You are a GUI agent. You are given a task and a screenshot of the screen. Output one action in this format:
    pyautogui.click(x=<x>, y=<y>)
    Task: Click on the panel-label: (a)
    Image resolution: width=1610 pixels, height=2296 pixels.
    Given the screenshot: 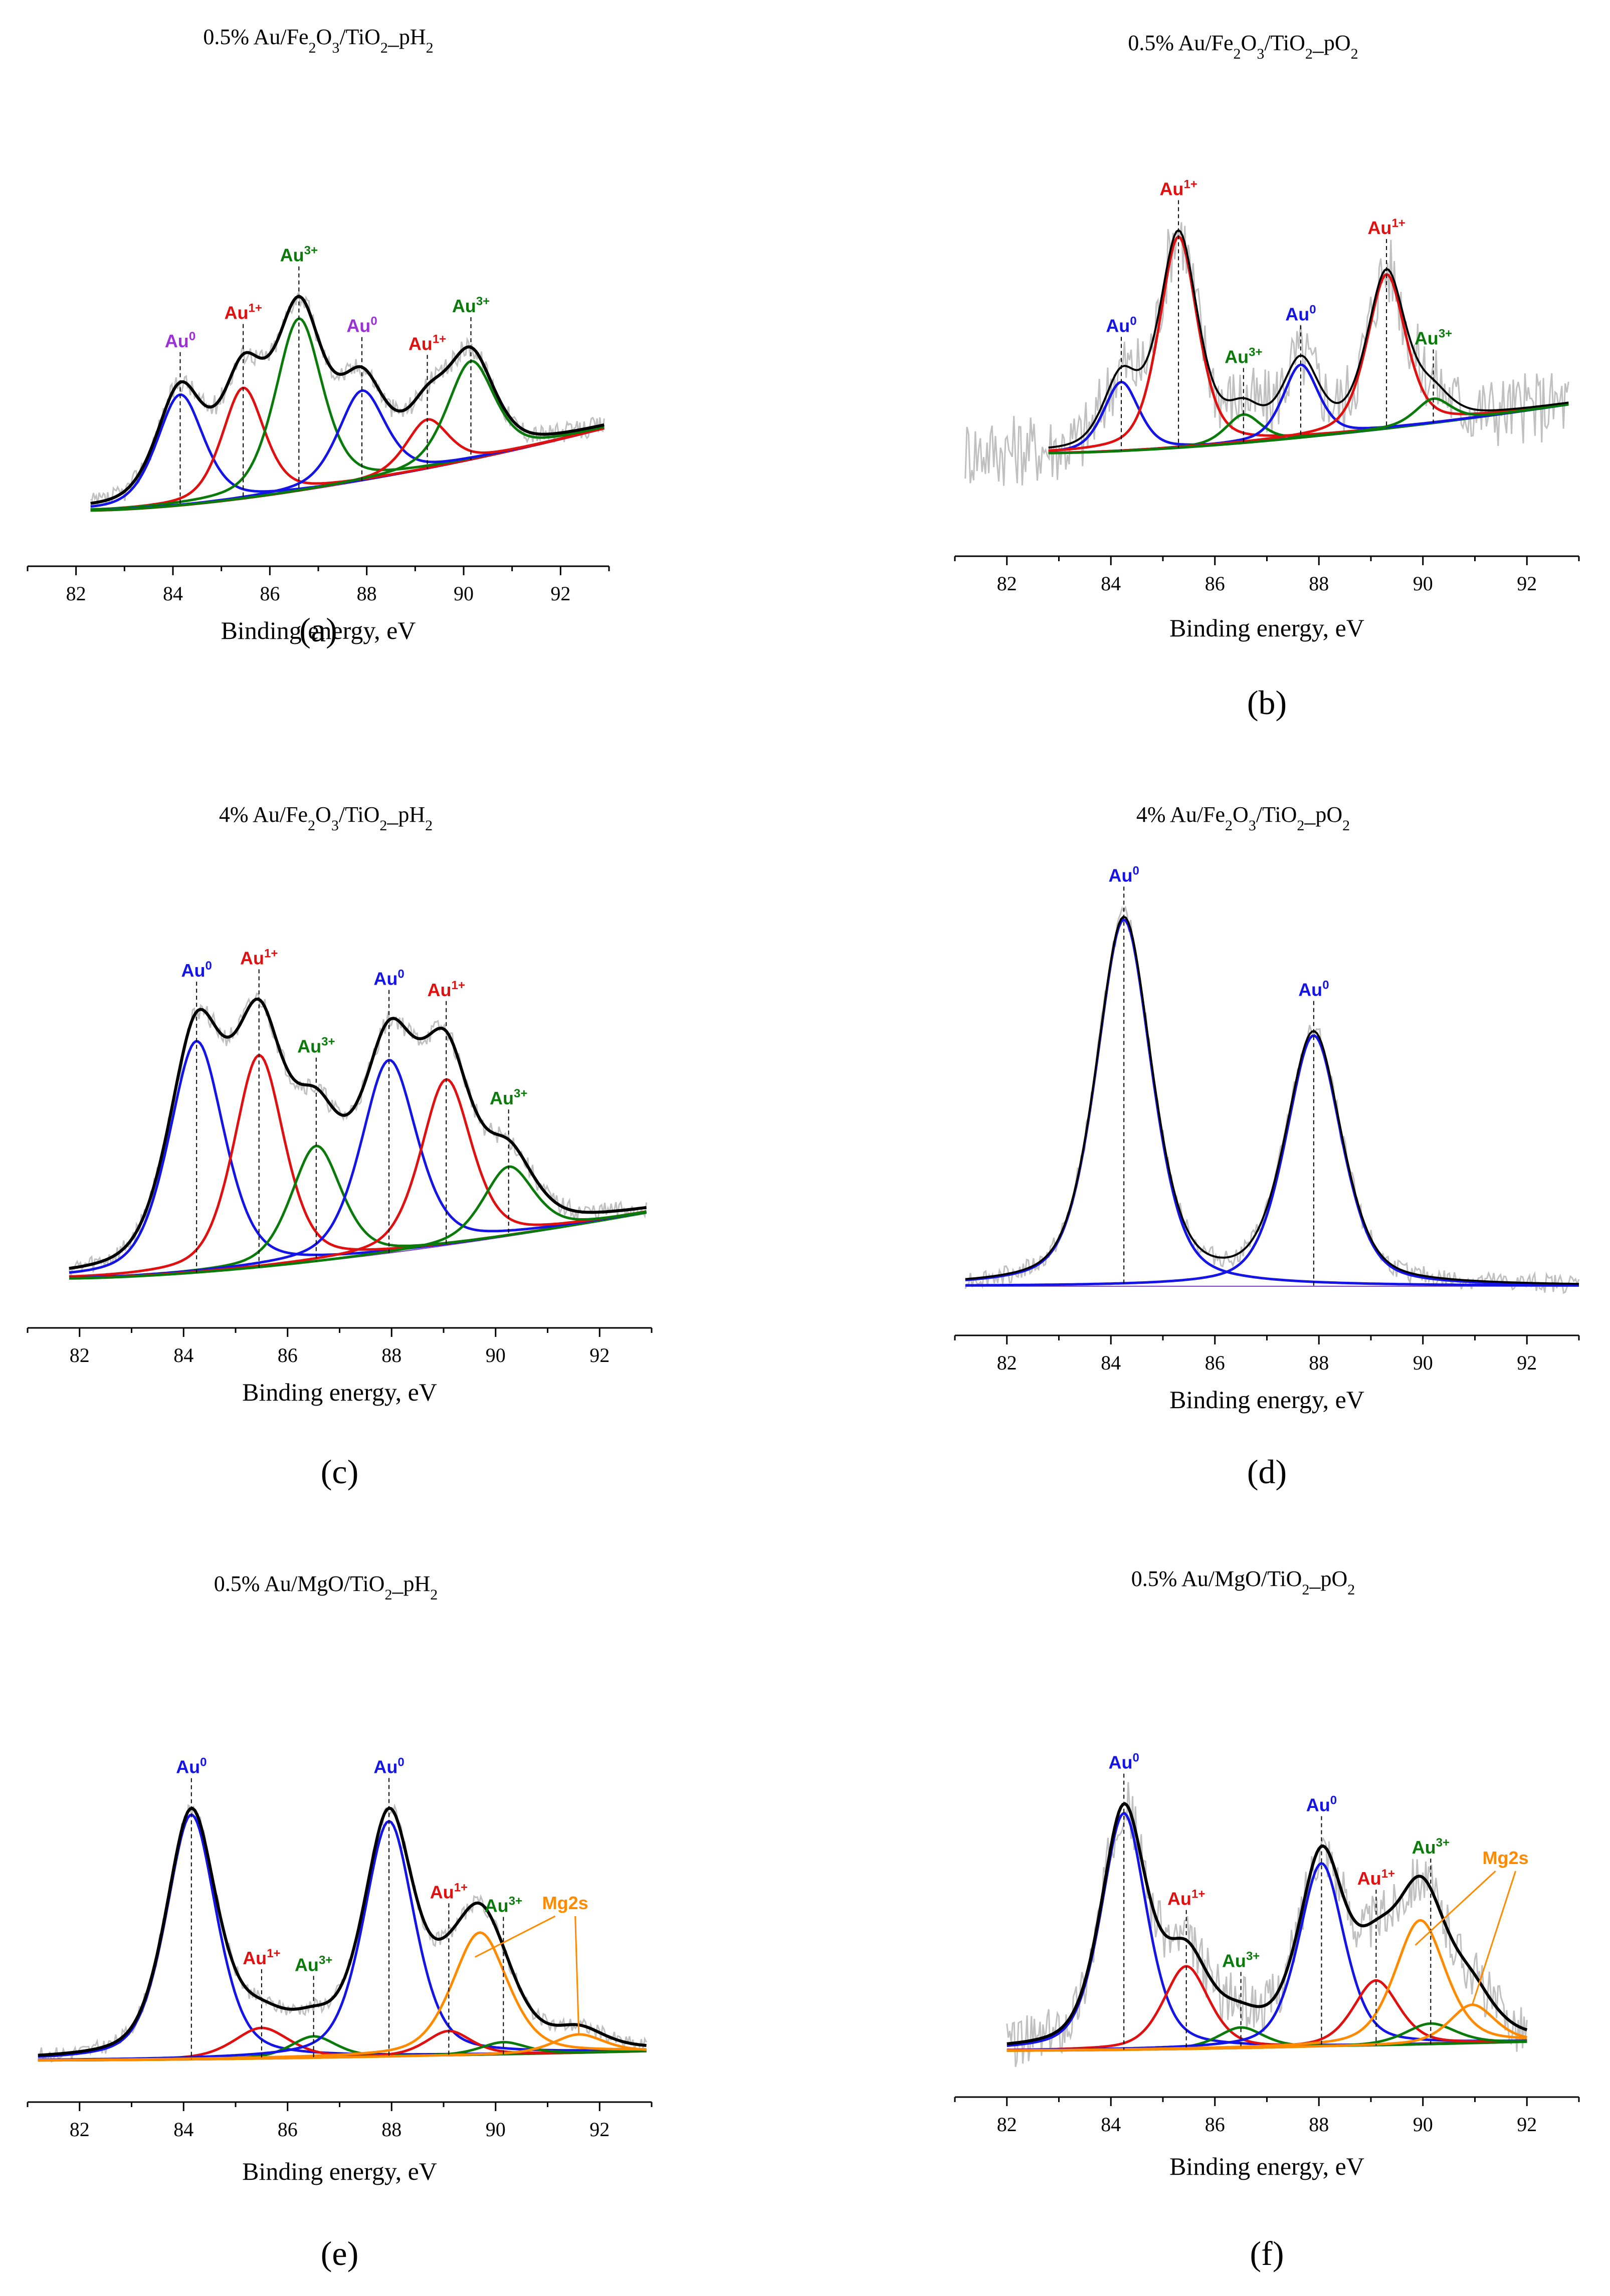 What is the action you would take?
    pyautogui.click(x=318, y=630)
    